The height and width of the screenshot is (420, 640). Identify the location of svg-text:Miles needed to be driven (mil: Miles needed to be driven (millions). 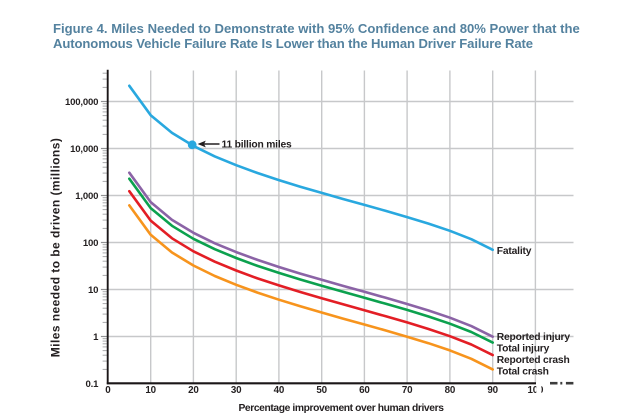
(56, 248).